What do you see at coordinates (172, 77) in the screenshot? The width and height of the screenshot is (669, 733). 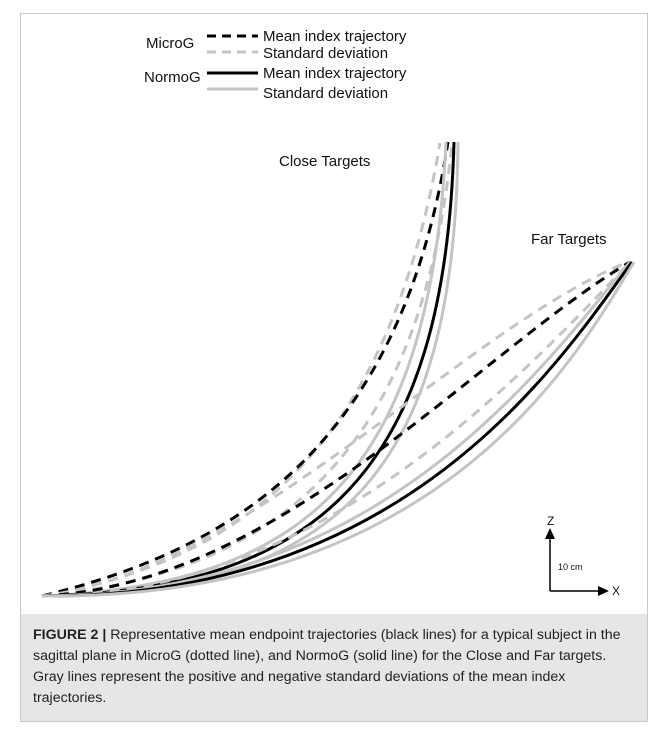 I see `legend-group-normog: NormoG` at bounding box center [172, 77].